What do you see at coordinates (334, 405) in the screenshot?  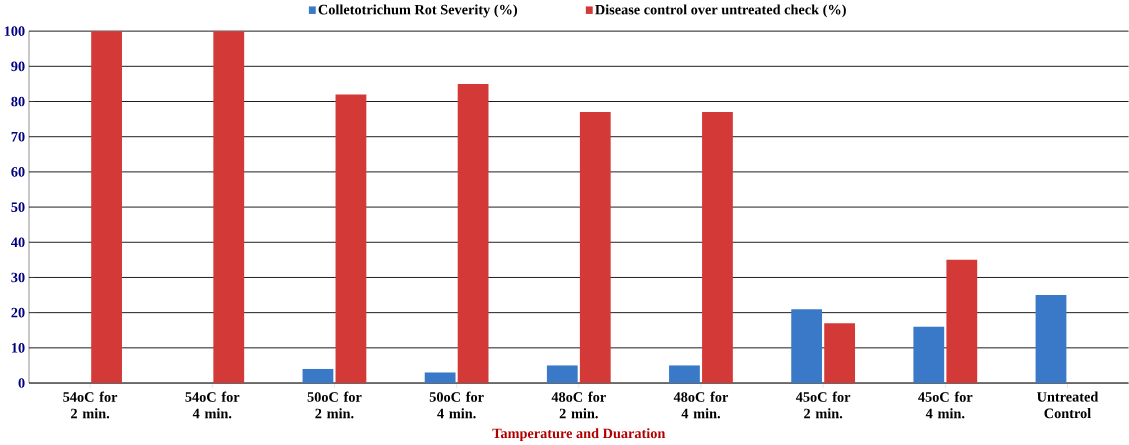 I see `x-tick-label: 50oC for 2 min.` at bounding box center [334, 405].